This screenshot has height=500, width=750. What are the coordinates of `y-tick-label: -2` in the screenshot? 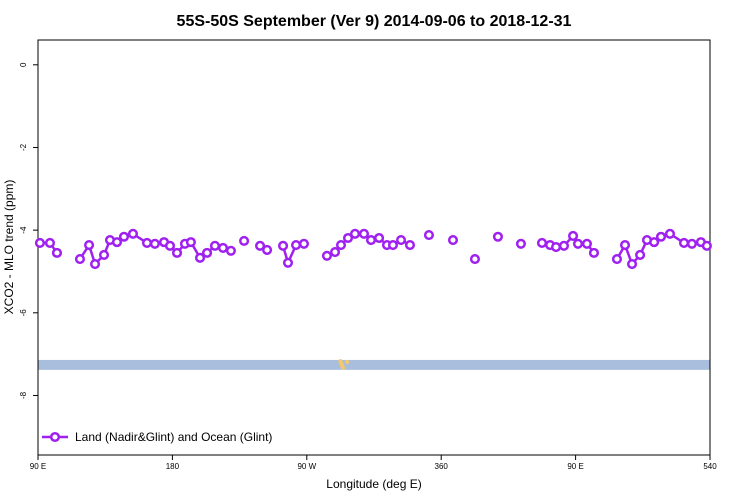 It's located at (23, 147).